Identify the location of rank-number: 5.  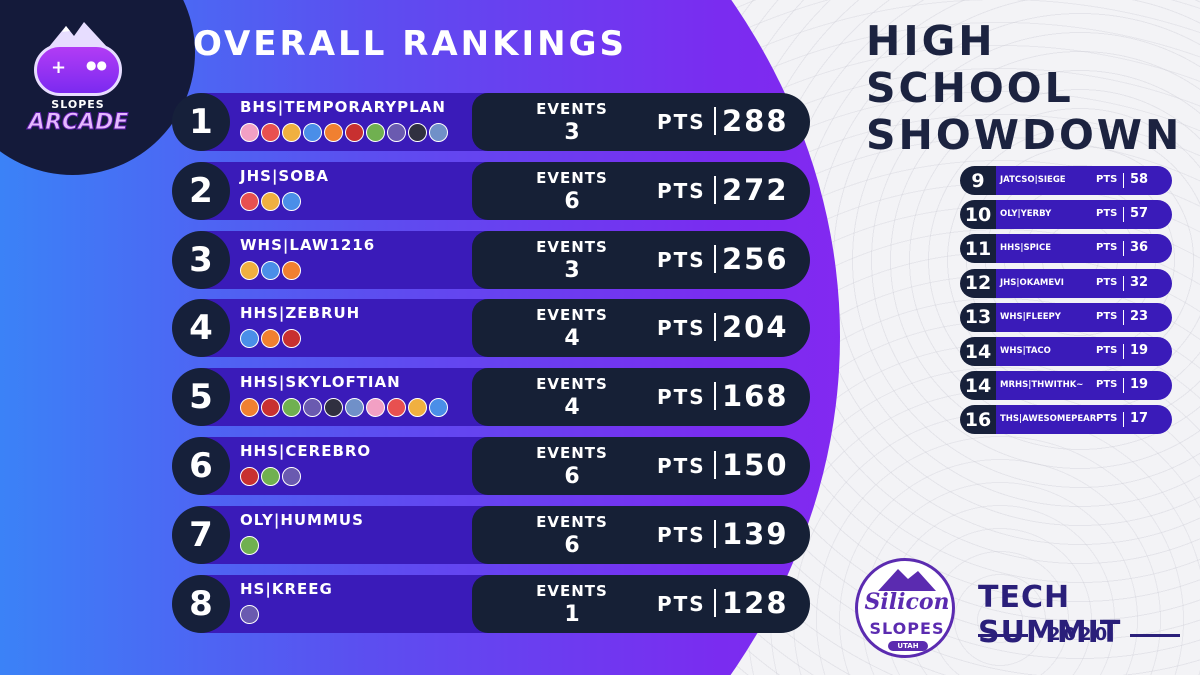
(201, 397).